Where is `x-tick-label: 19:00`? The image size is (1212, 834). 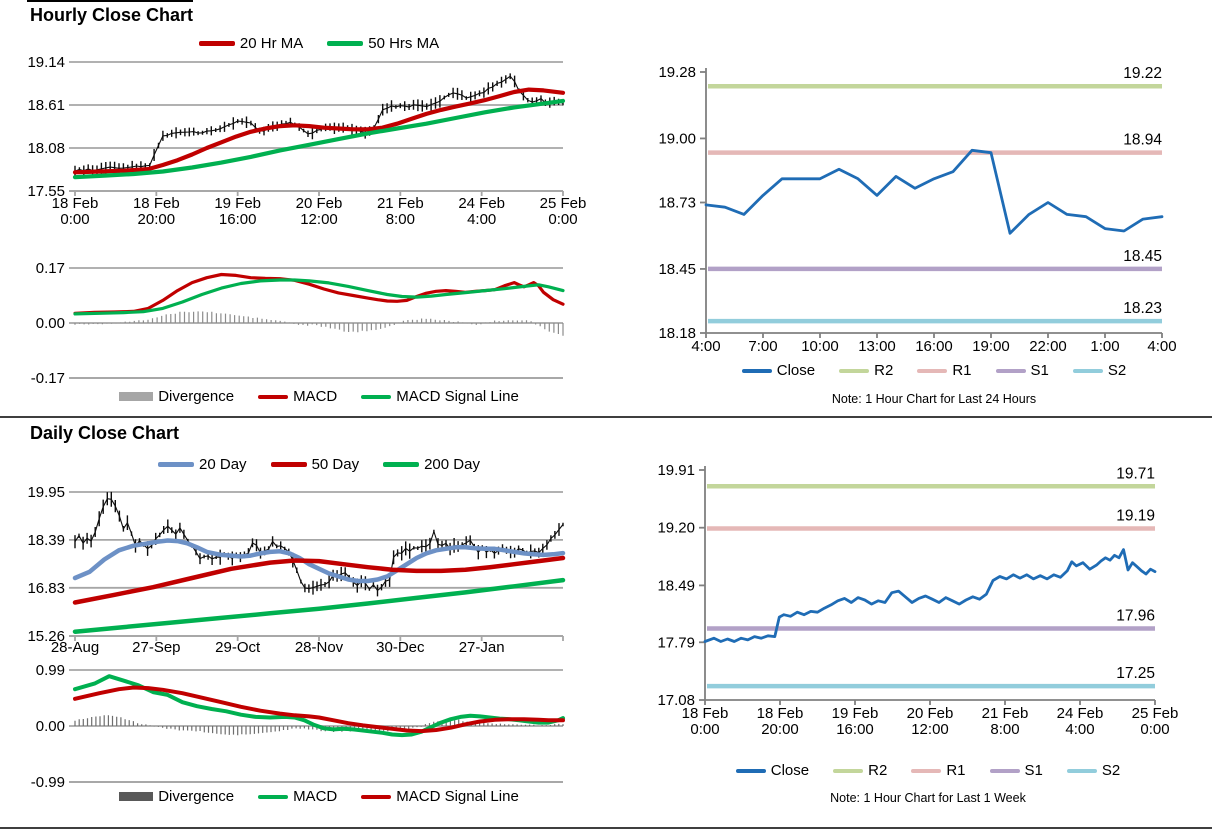
x-tick-label: 19:00 is located at coordinates (991, 346).